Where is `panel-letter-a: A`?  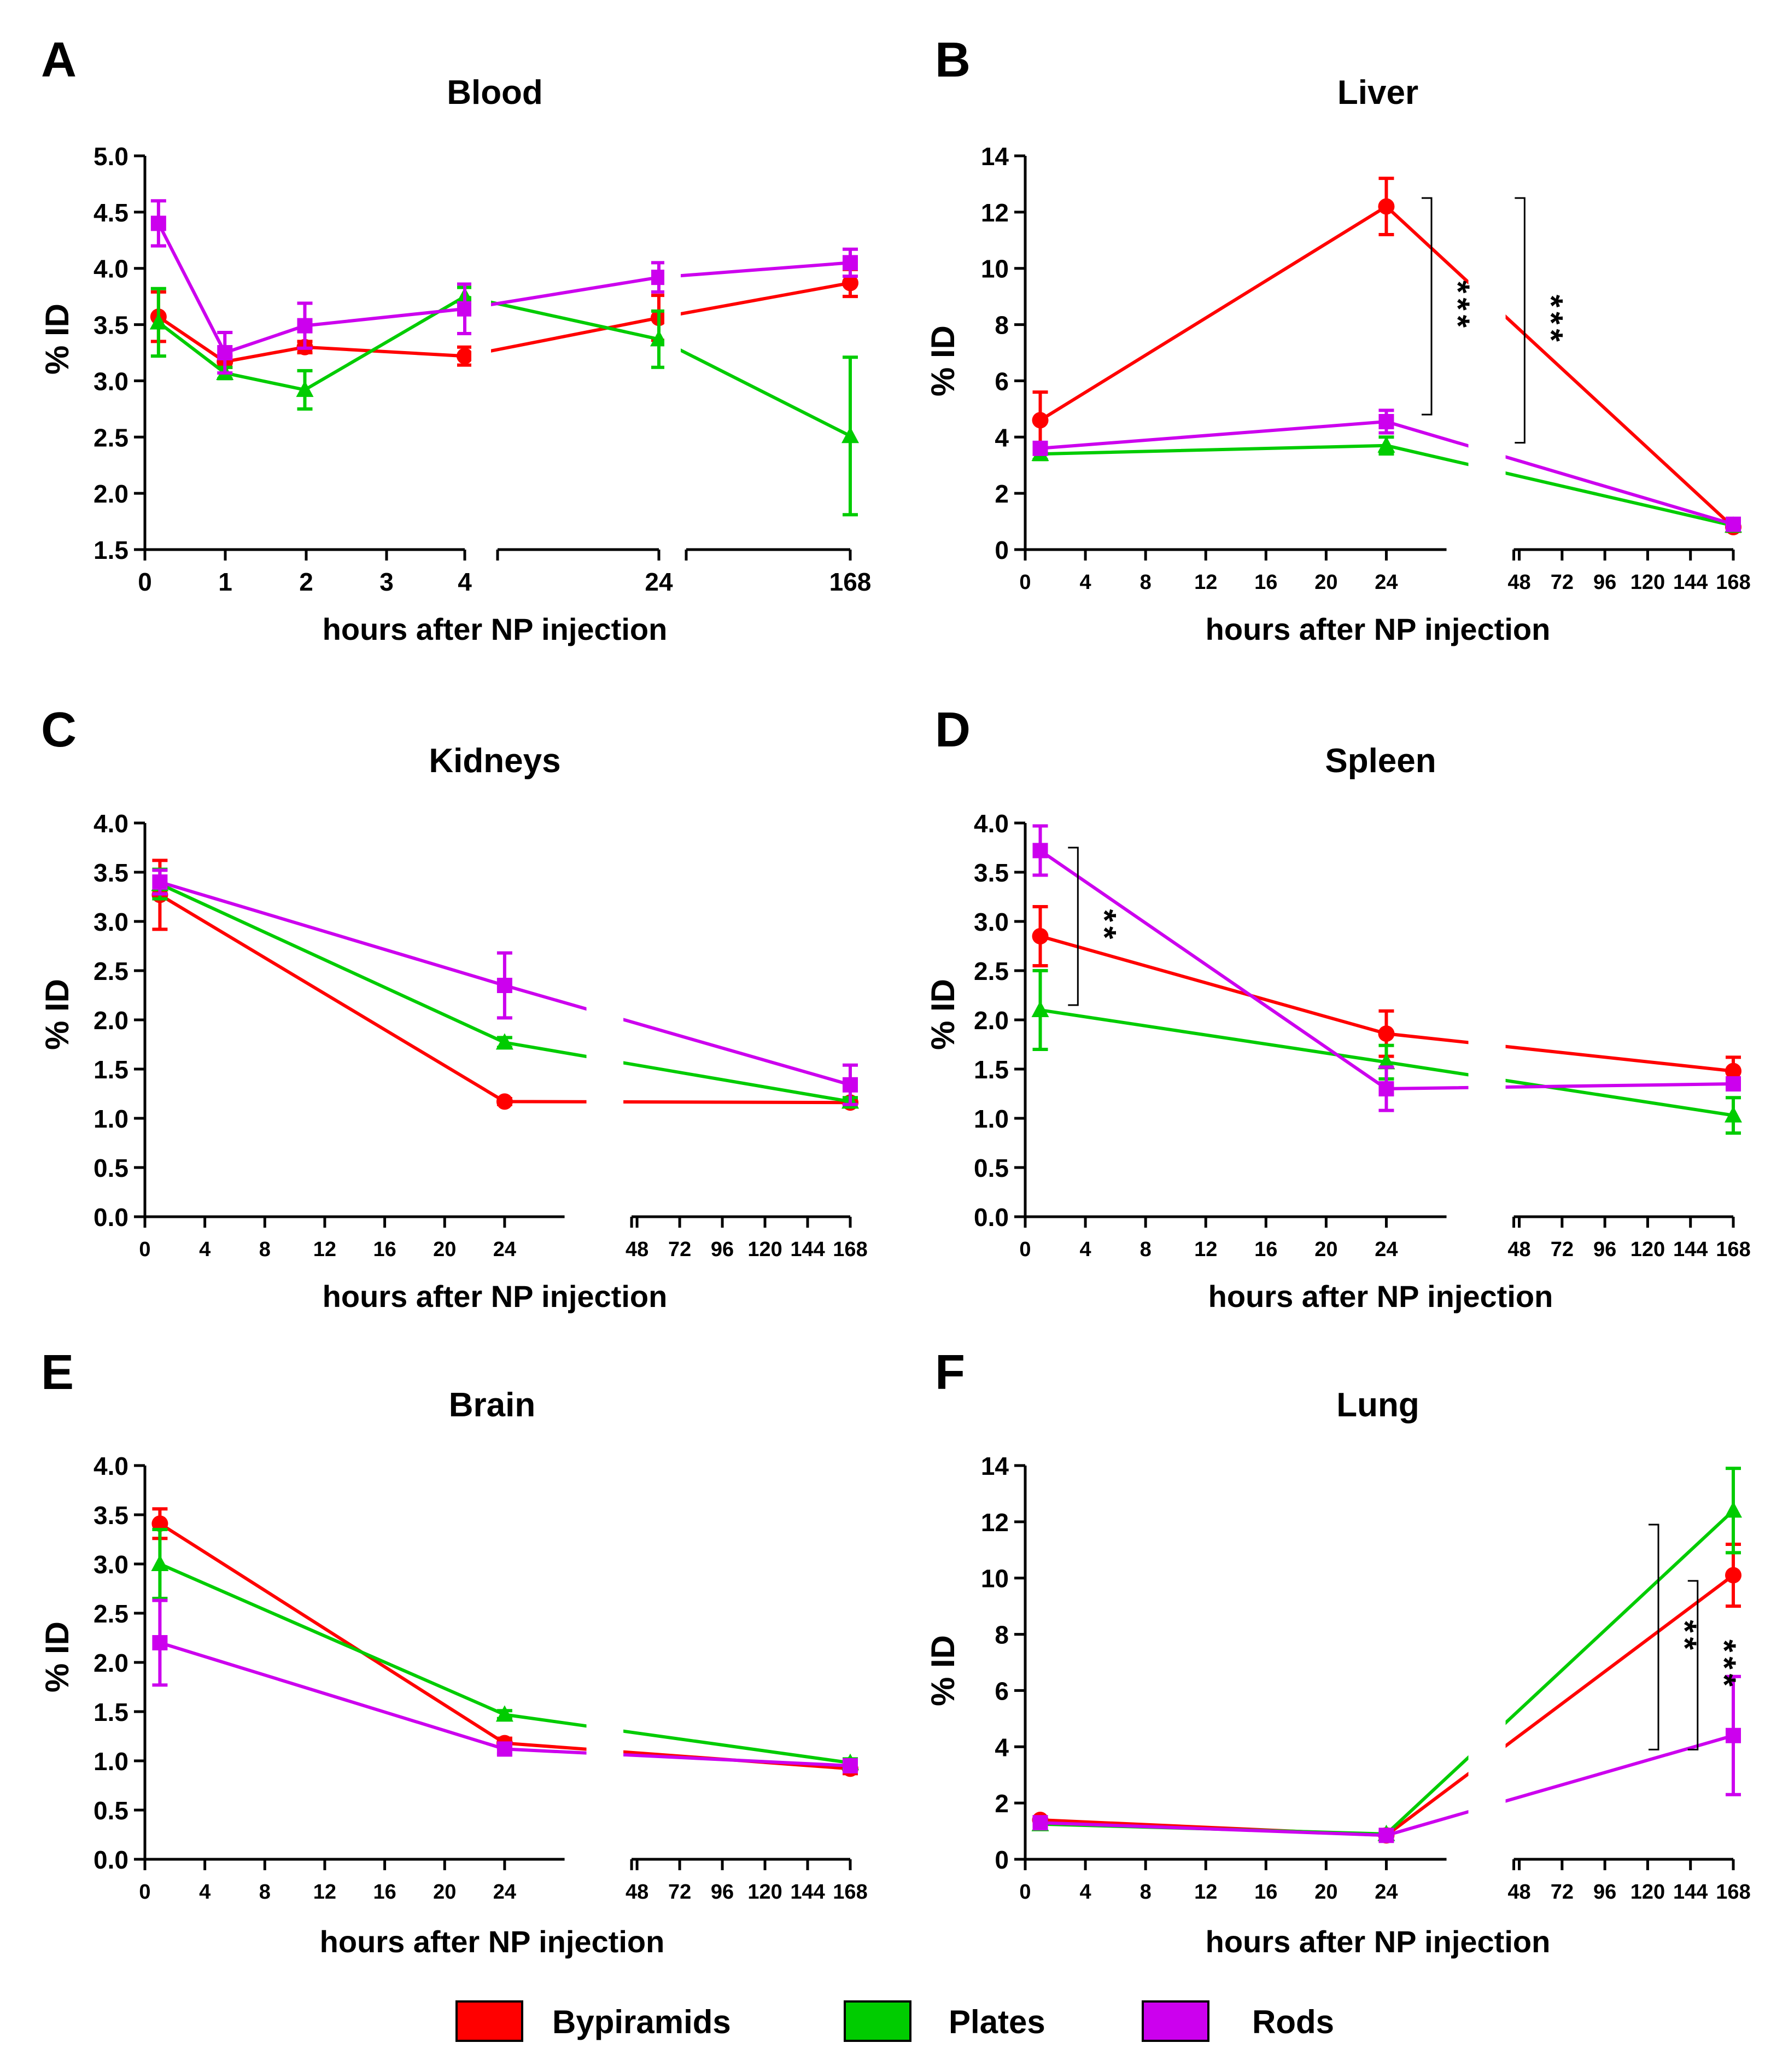 panel-letter-a: A is located at coordinates (59, 60).